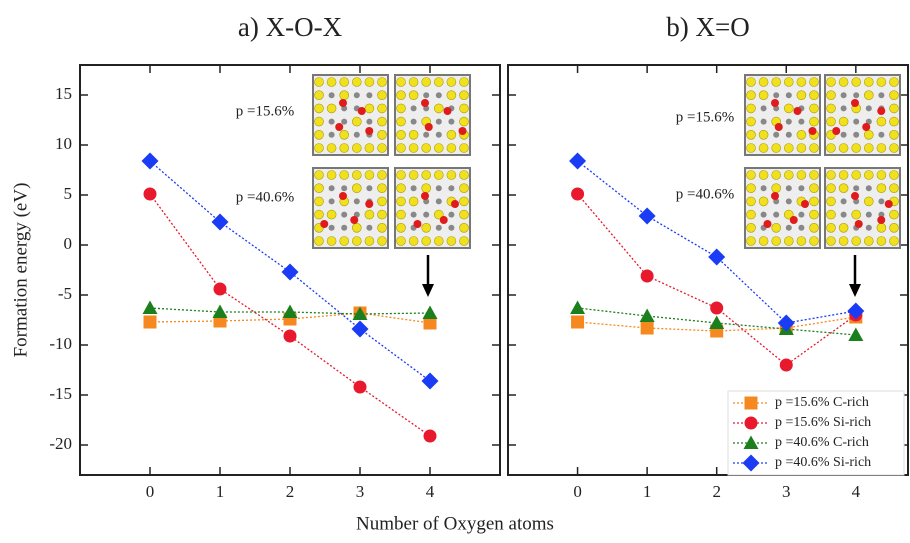 The height and width of the screenshot is (543, 910). Describe the element at coordinates (432, 115) in the screenshot. I see `structure-inset` at that location.